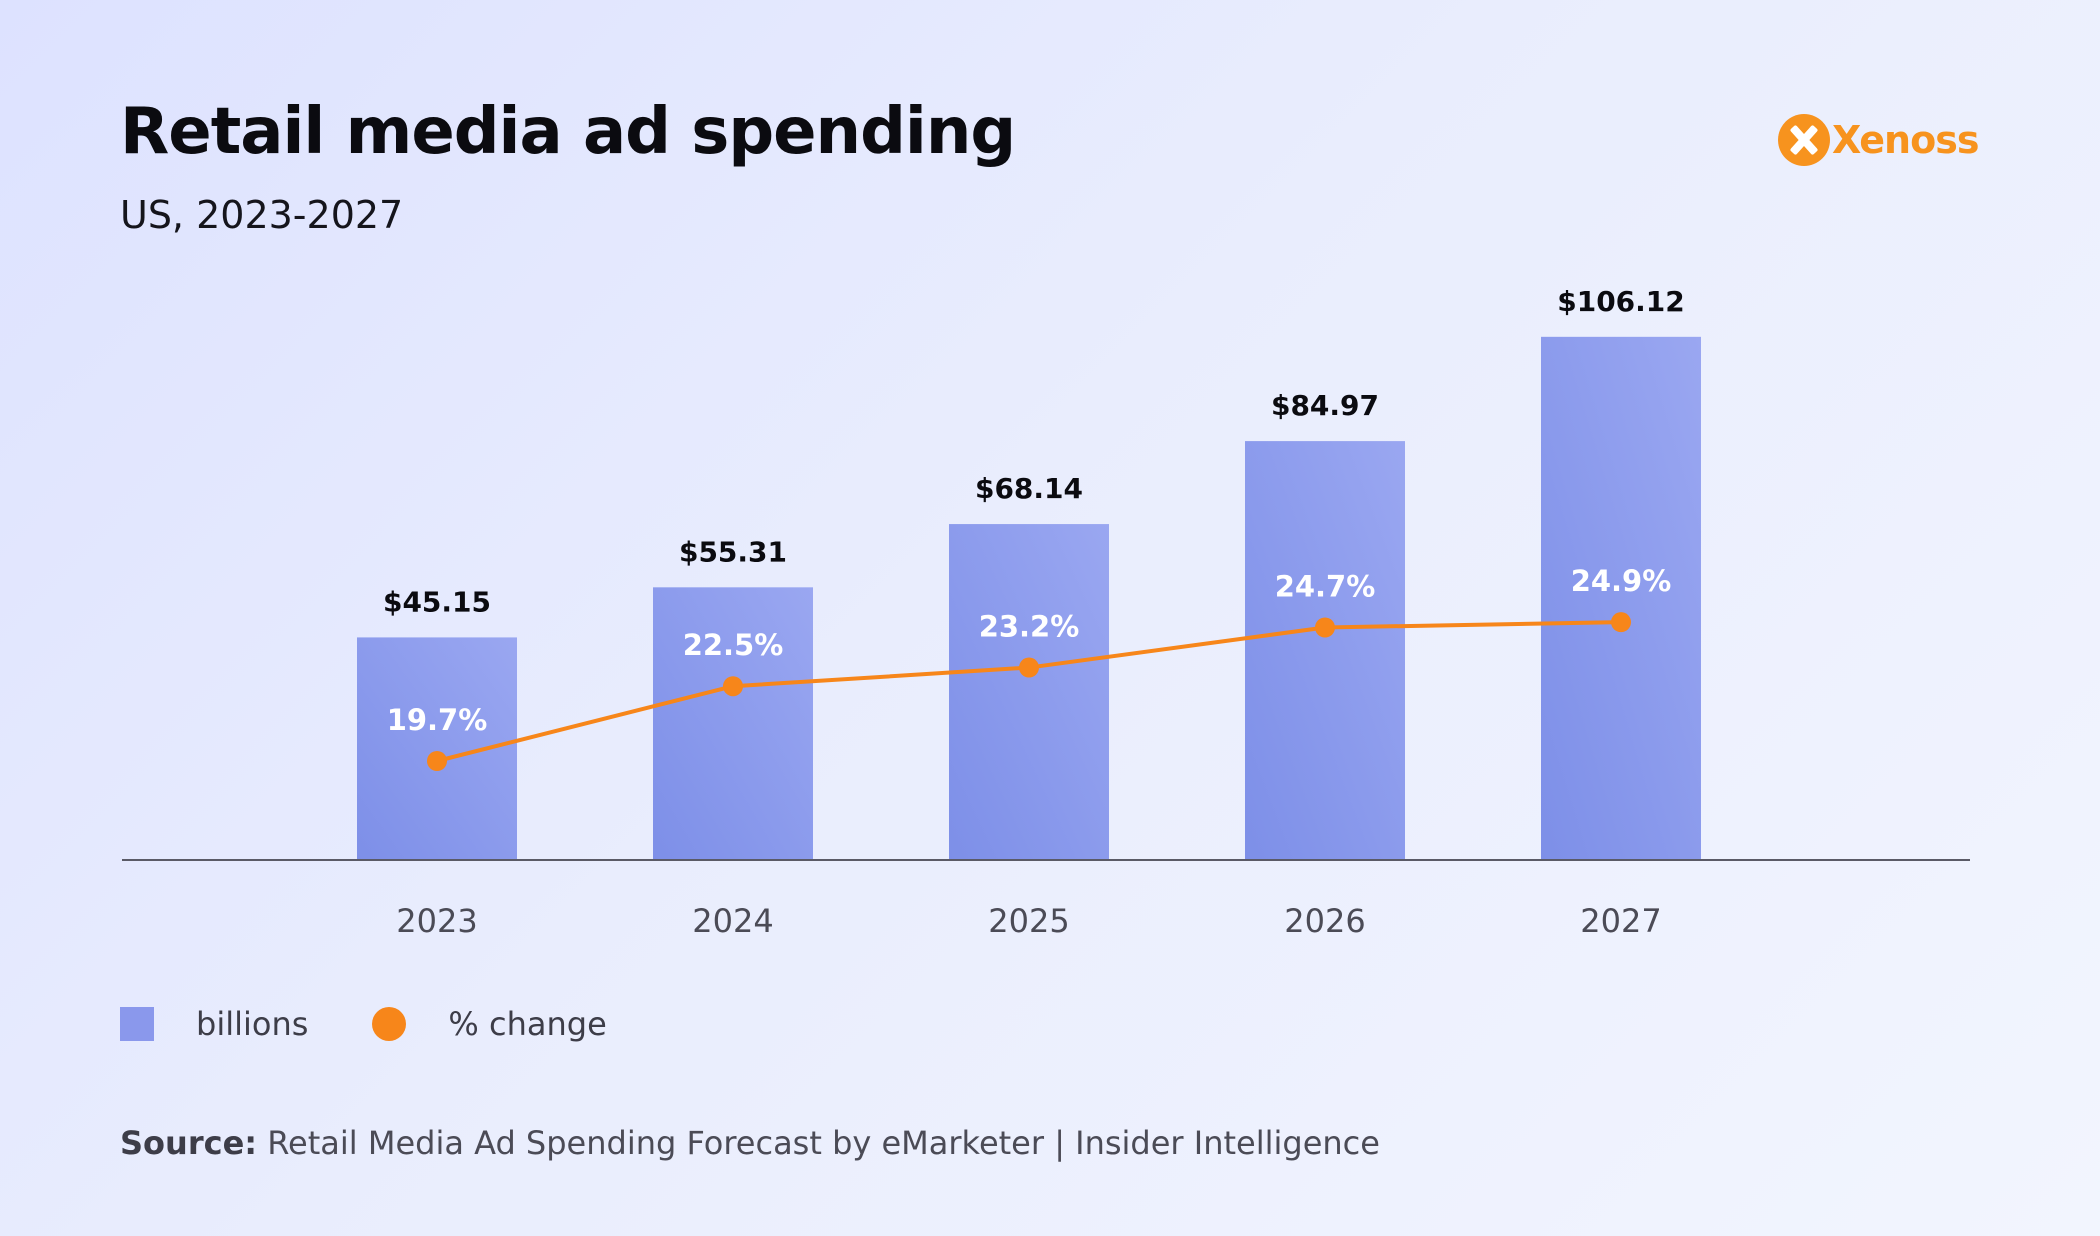 The height and width of the screenshot is (1236, 2100). What do you see at coordinates (1029, 488) in the screenshot?
I see `bar-value-label-2025: $68.14` at bounding box center [1029, 488].